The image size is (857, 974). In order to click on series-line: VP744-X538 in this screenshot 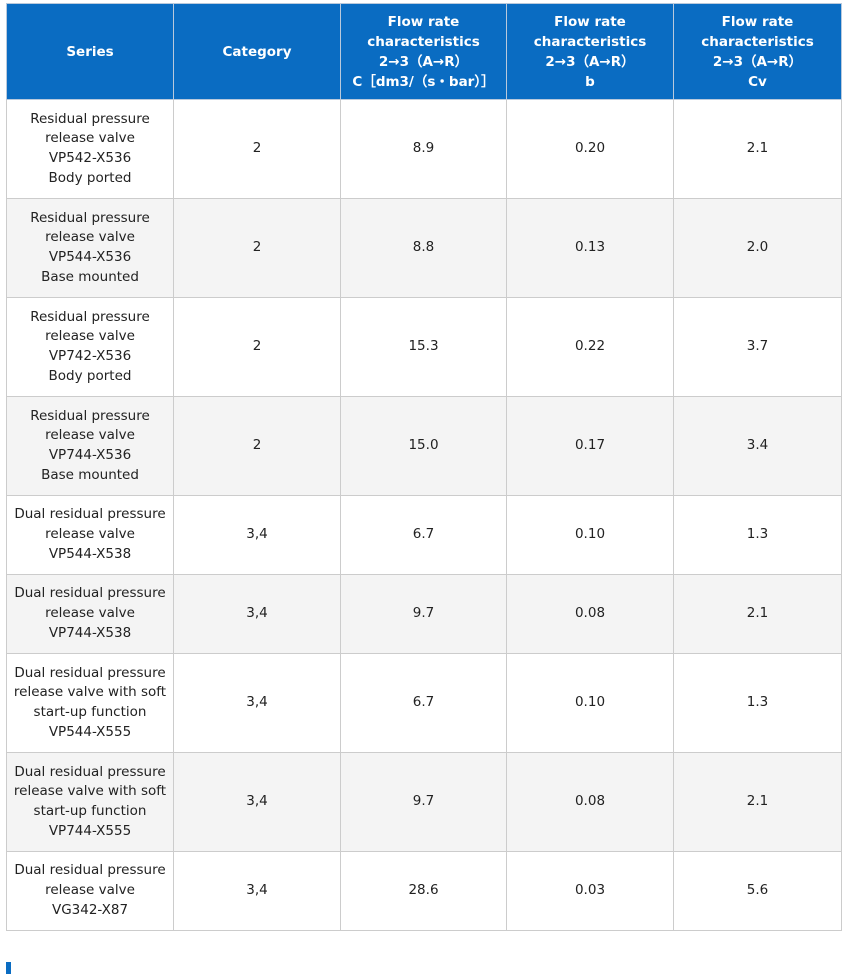, I will do `click(90, 632)`.